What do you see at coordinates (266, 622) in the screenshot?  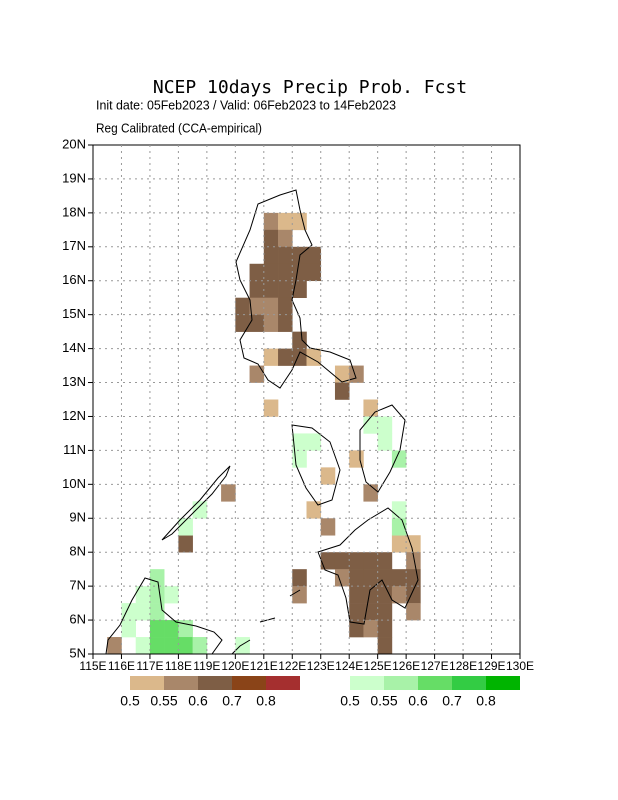 I see `coast-sulu` at bounding box center [266, 622].